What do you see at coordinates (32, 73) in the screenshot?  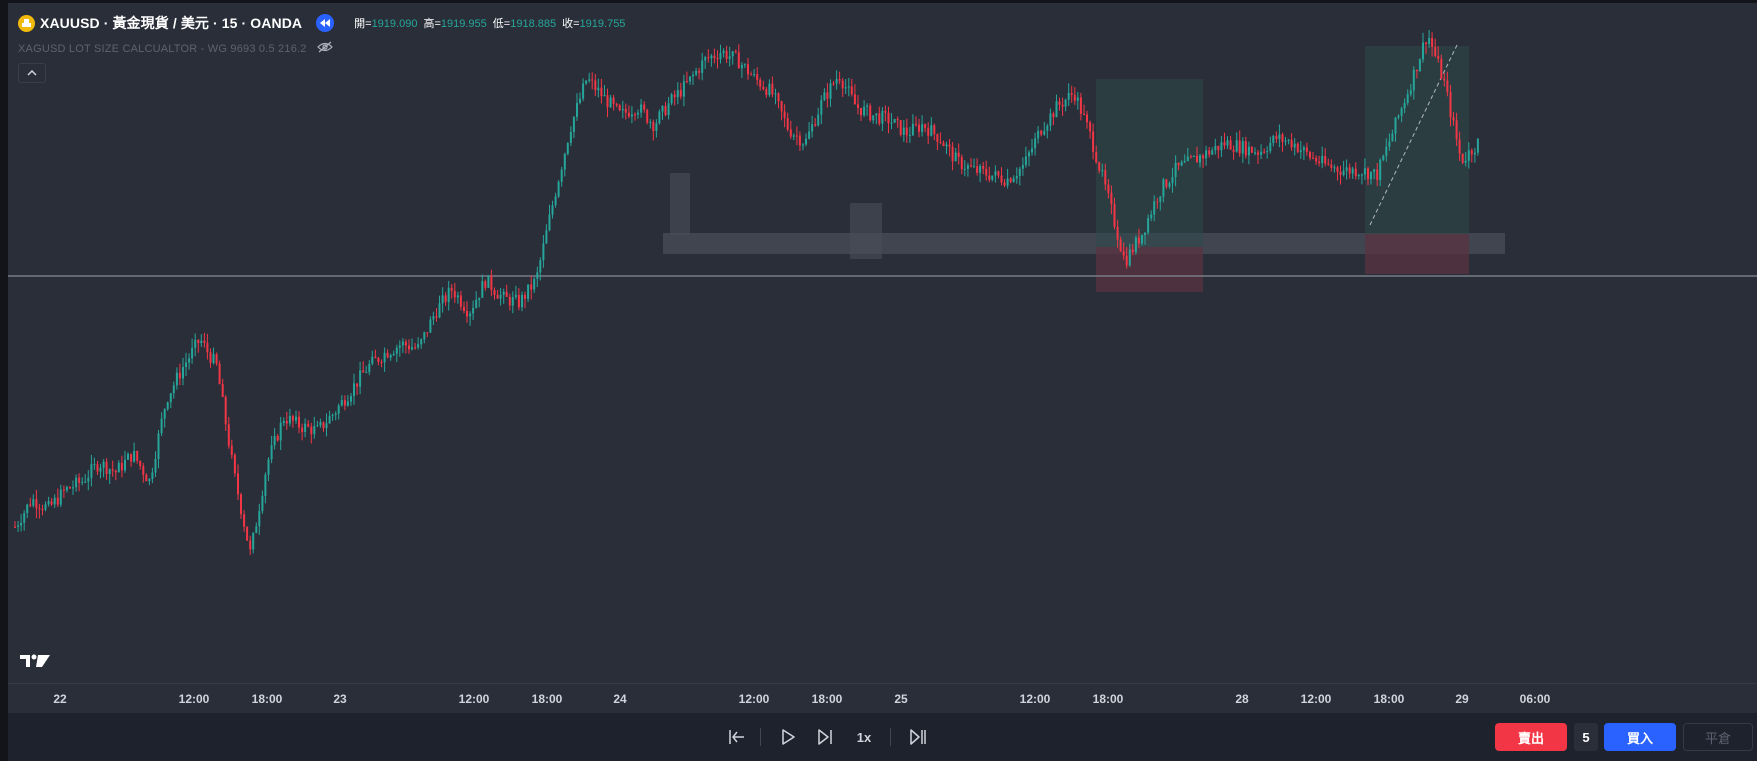 I see `collapse-legend-button` at bounding box center [32, 73].